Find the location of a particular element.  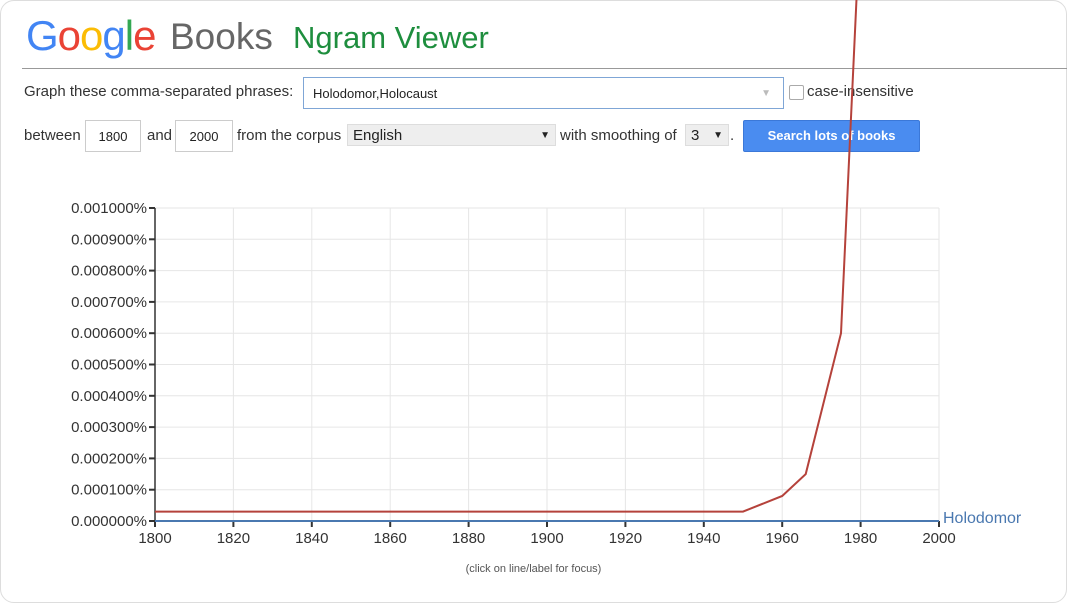

y-tick-label: 0.000100% is located at coordinates (109, 490).